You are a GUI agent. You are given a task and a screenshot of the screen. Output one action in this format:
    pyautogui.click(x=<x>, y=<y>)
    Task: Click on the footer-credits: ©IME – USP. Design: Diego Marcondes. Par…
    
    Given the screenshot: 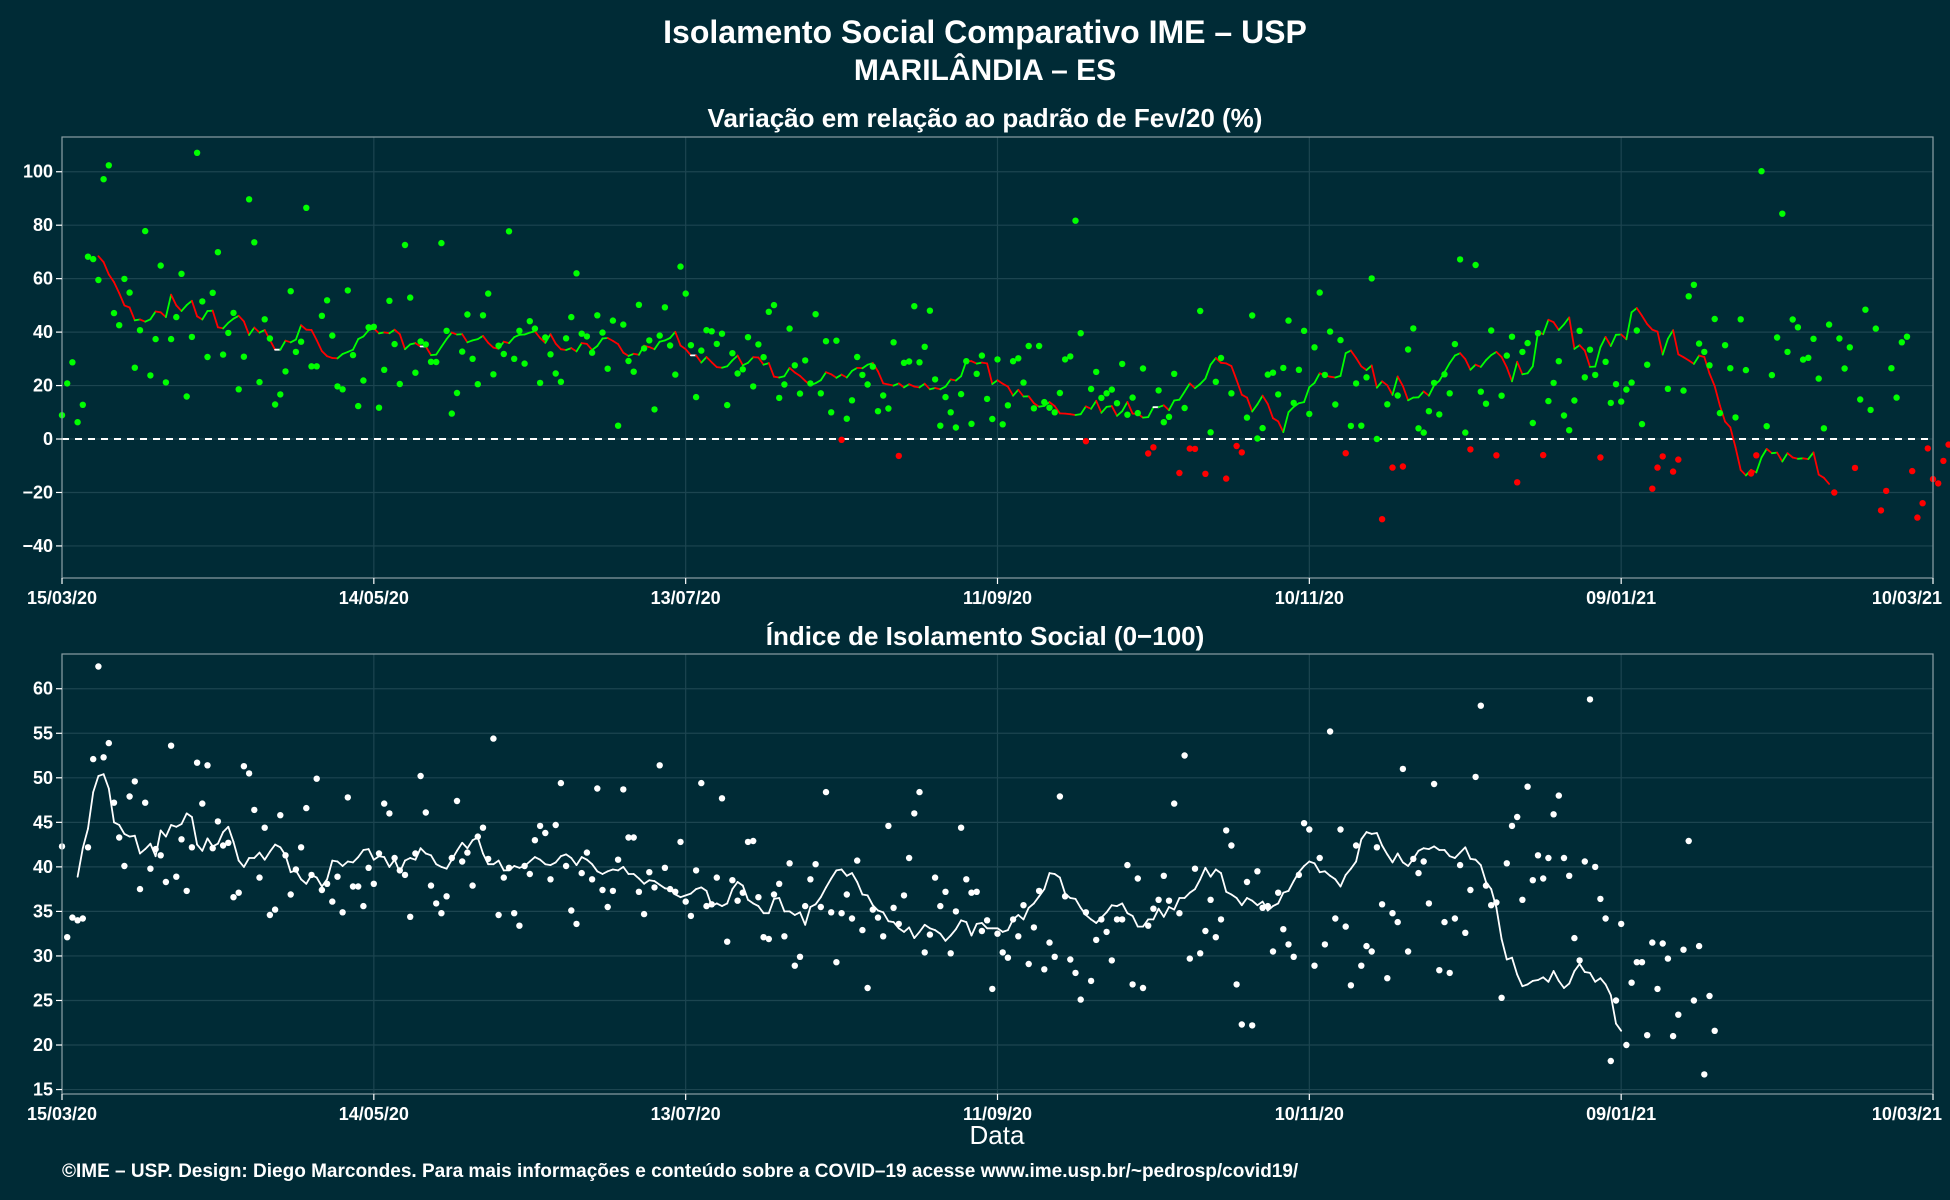 What is the action you would take?
    pyautogui.click(x=680, y=1171)
    